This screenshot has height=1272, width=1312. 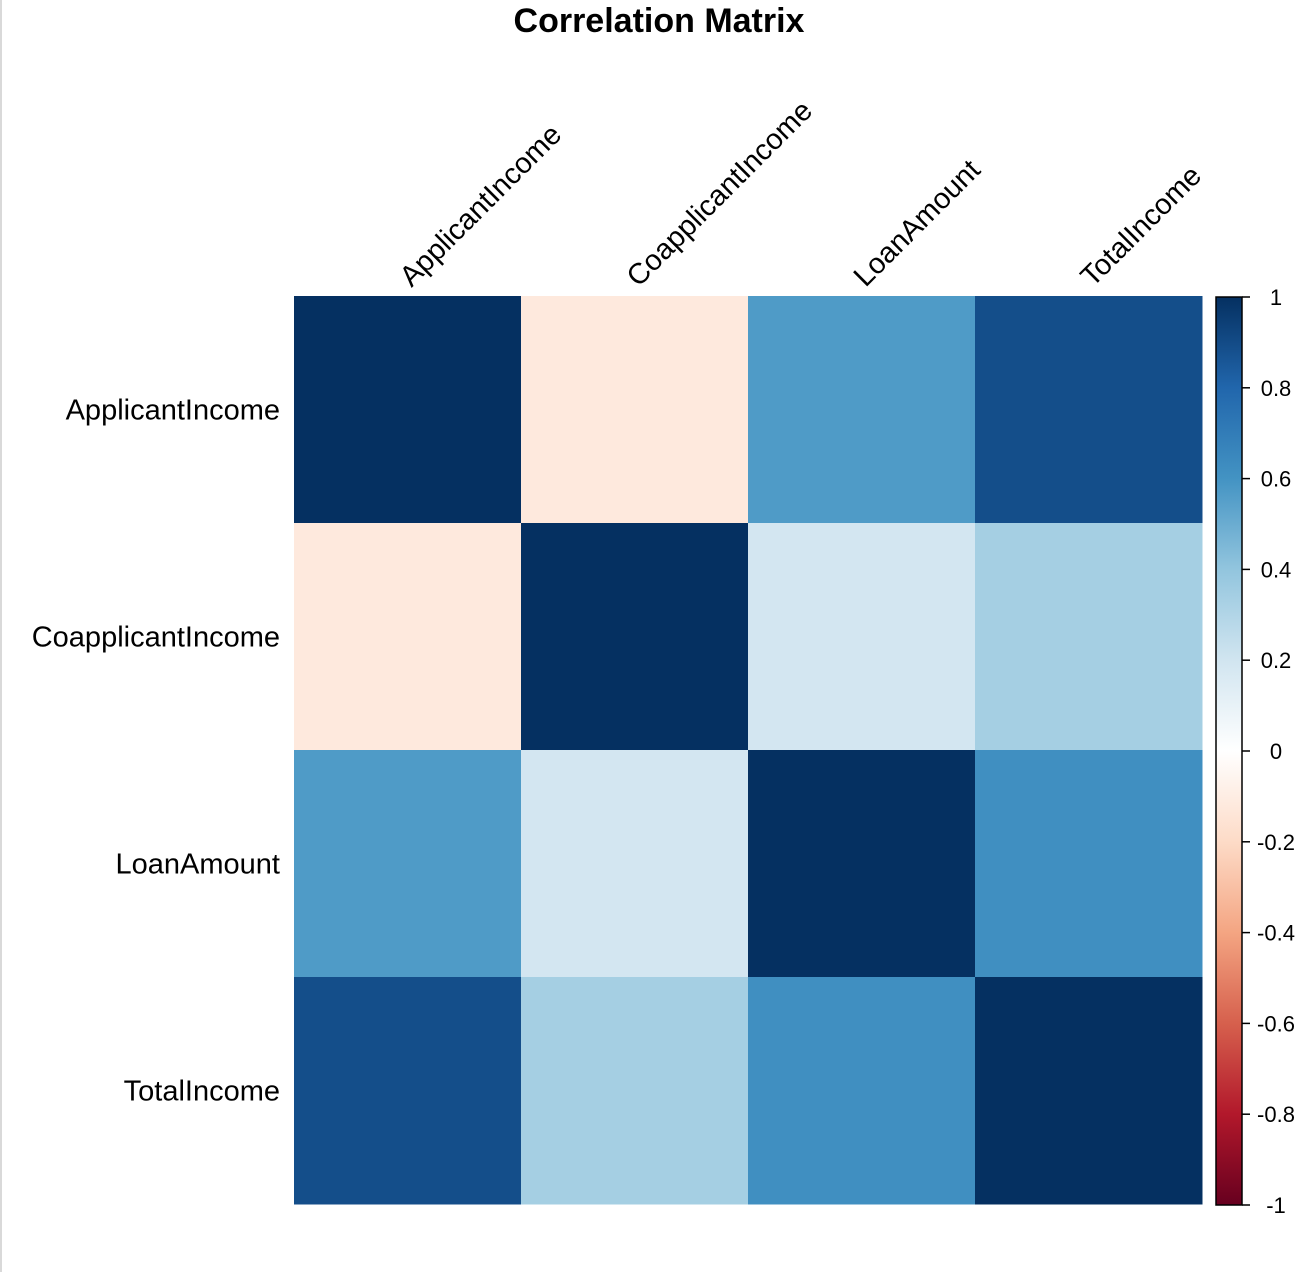 What do you see at coordinates (1141, 226) in the screenshot?
I see `column-label: TotalIncome` at bounding box center [1141, 226].